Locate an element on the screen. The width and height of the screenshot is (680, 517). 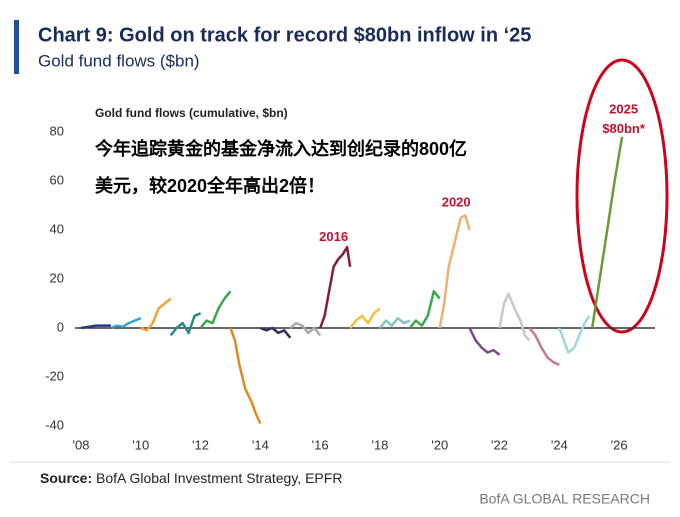
x-tick-label: '18 is located at coordinates (379, 444).